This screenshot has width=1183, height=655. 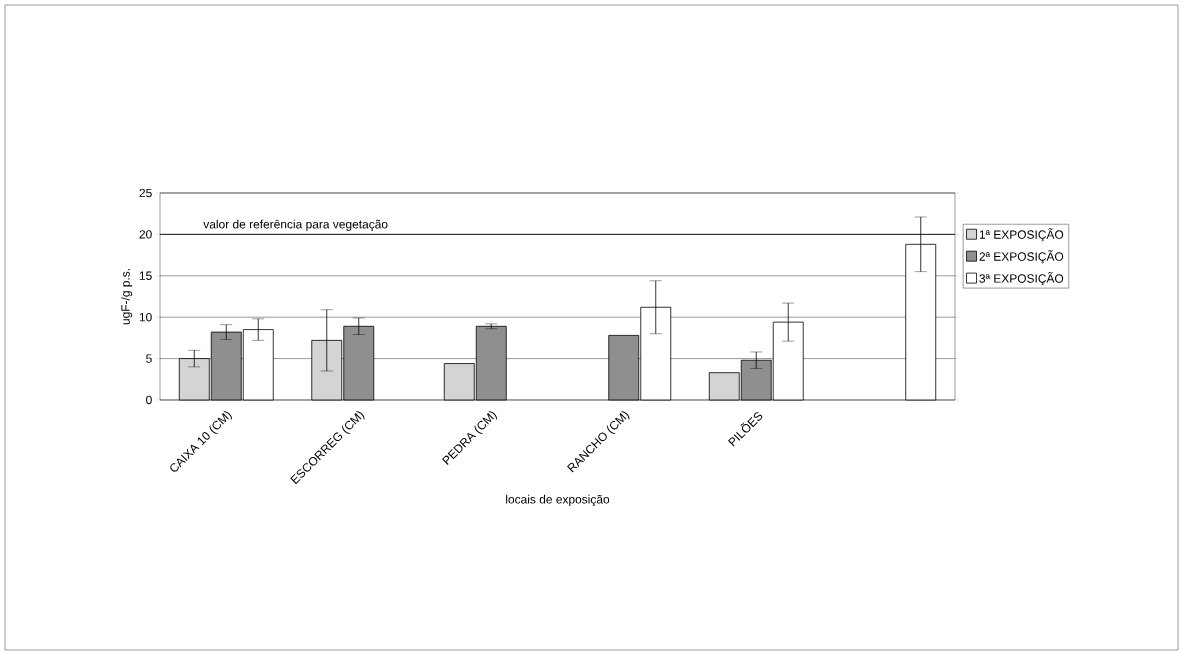 I want to click on legend-label: 2ª EXPOSIÇÃO, so click(x=1021, y=257).